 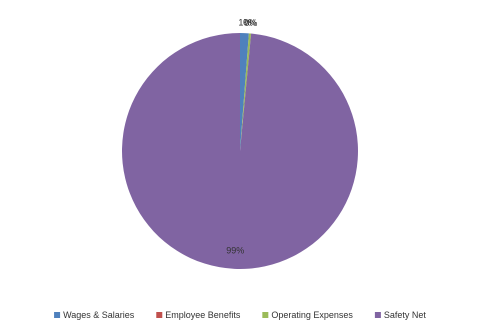 What do you see at coordinates (99, 315) in the screenshot?
I see `legend-label: Wages & Salaries` at bounding box center [99, 315].